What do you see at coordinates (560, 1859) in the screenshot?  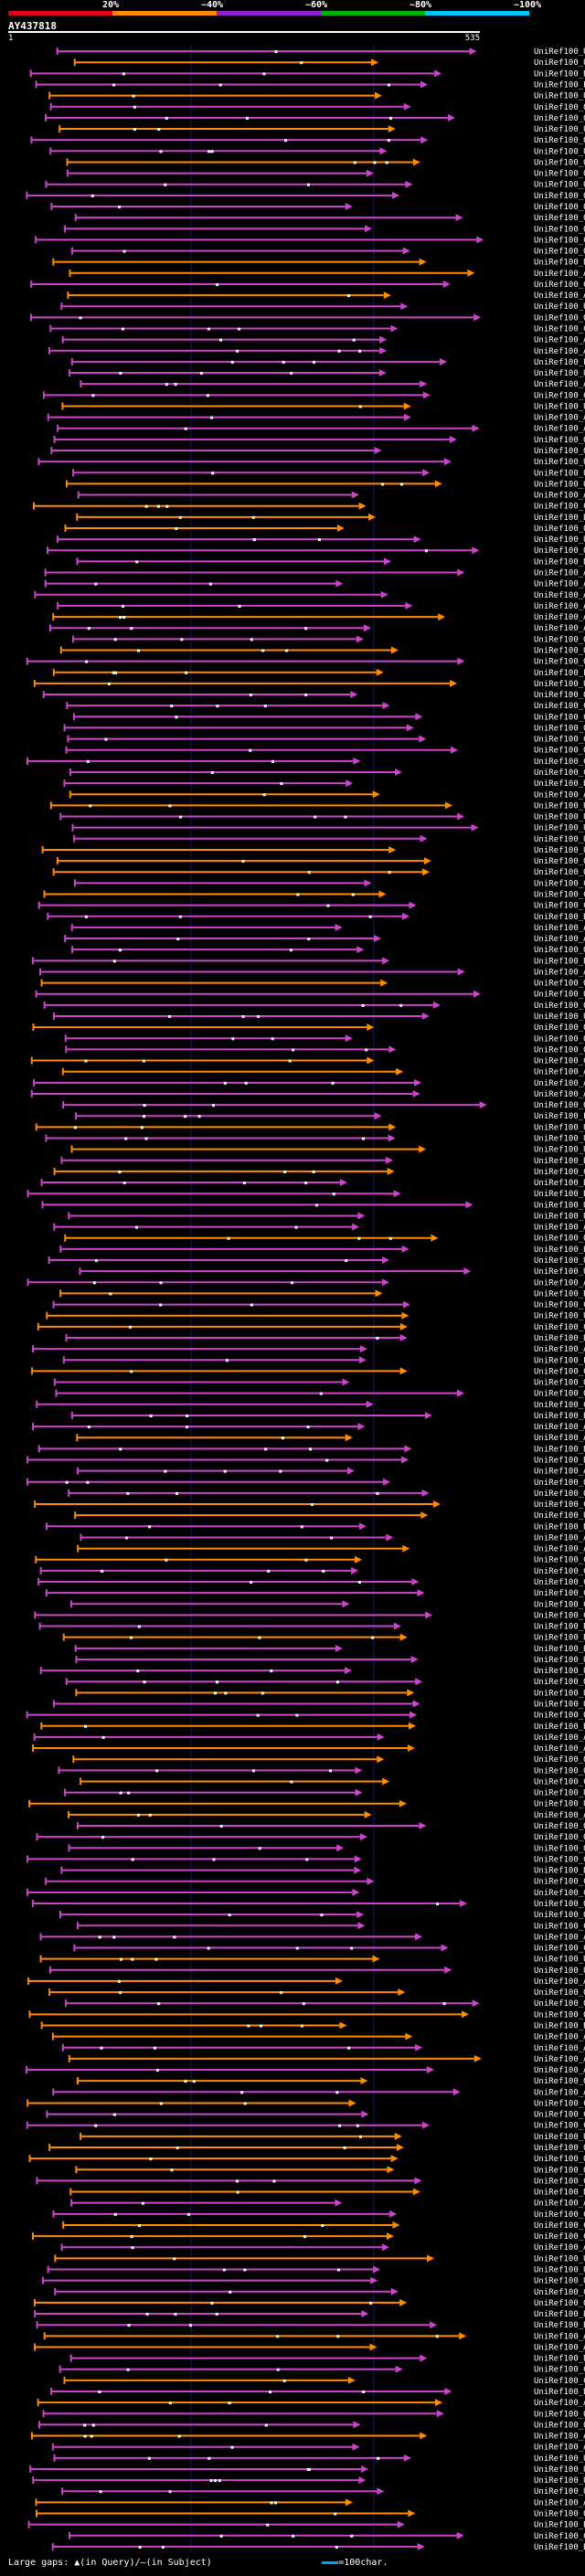 I see `hit-label: UniRef100_C3Z7Q3` at bounding box center [560, 1859].